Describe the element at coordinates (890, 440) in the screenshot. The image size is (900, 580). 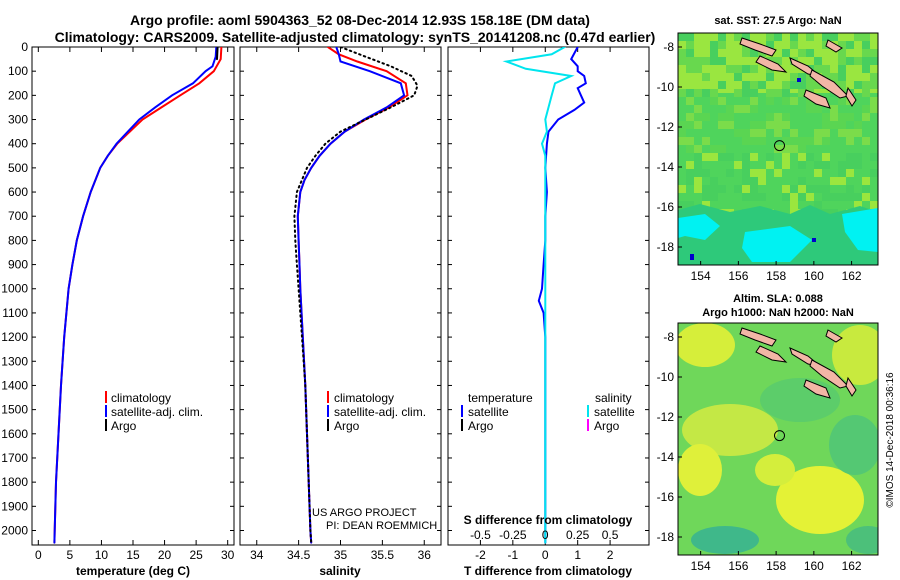
I see `imos-side-label: ©IMOS 14-Dec-2018 00:36:16` at that location.